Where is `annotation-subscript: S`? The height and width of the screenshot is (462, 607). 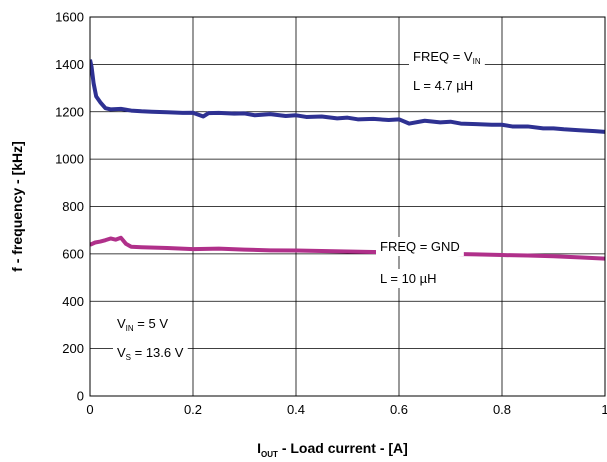
annotation-subscript: S is located at coordinates (128, 357).